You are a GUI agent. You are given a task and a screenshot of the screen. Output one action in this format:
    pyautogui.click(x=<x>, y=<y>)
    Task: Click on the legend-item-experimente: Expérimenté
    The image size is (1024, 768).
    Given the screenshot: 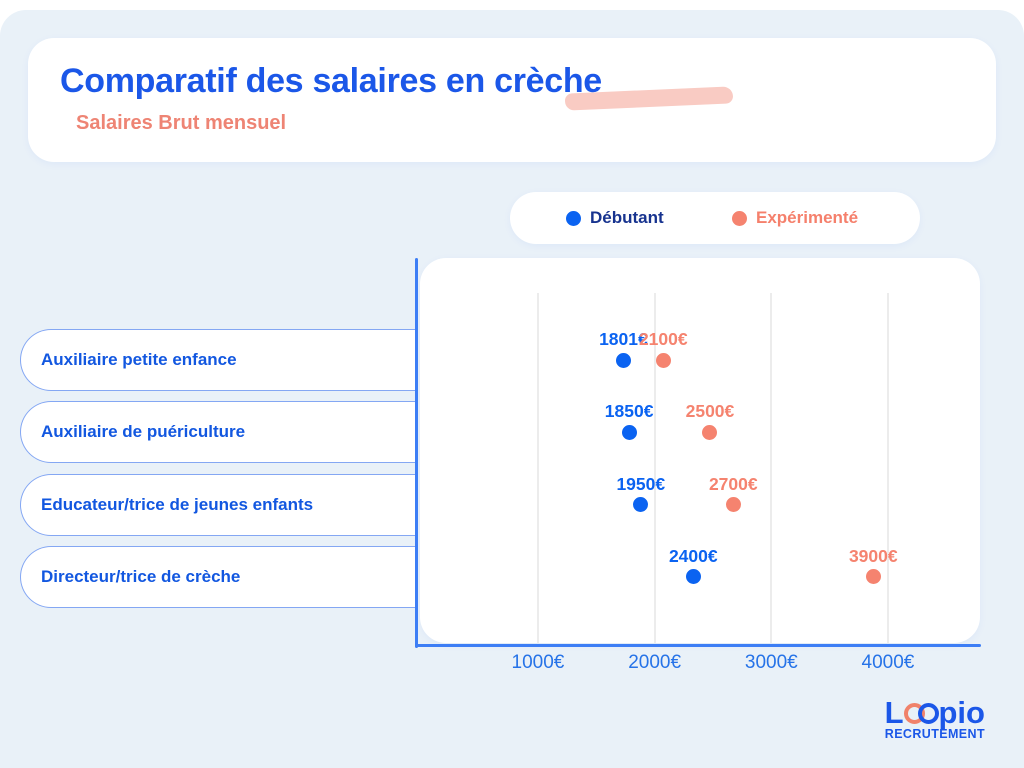 What is the action you would take?
    pyautogui.click(x=795, y=218)
    